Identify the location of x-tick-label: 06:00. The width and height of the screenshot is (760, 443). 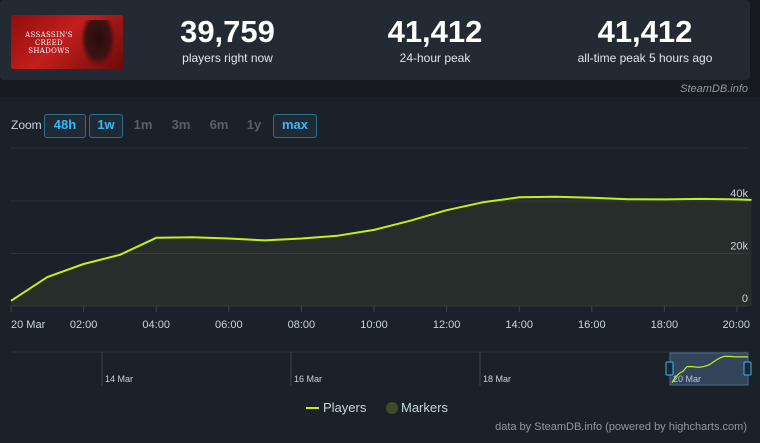
(229, 325).